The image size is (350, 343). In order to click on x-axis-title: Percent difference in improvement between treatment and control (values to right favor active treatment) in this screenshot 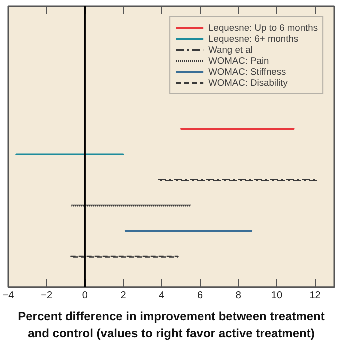, I will do `click(171, 325)`.